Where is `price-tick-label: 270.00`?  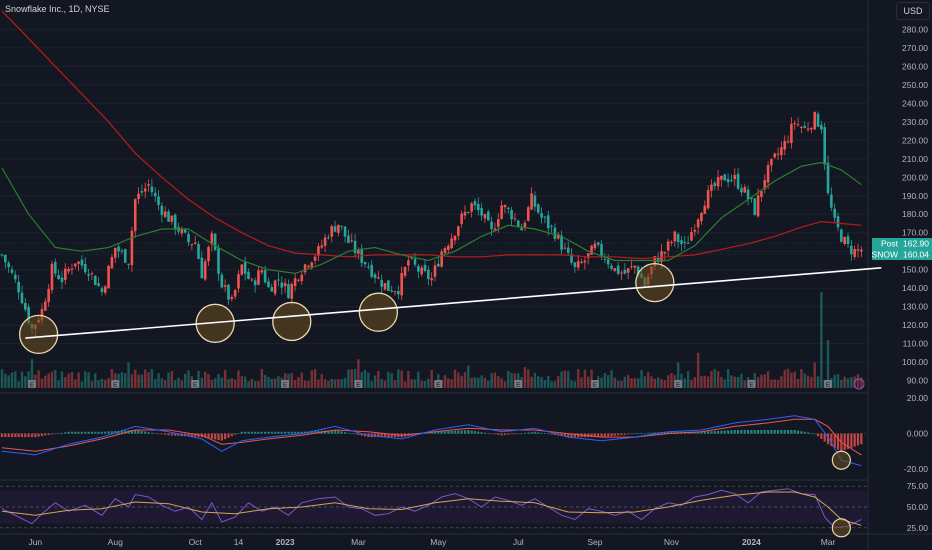 price-tick-label: 270.00 is located at coordinates (915, 48).